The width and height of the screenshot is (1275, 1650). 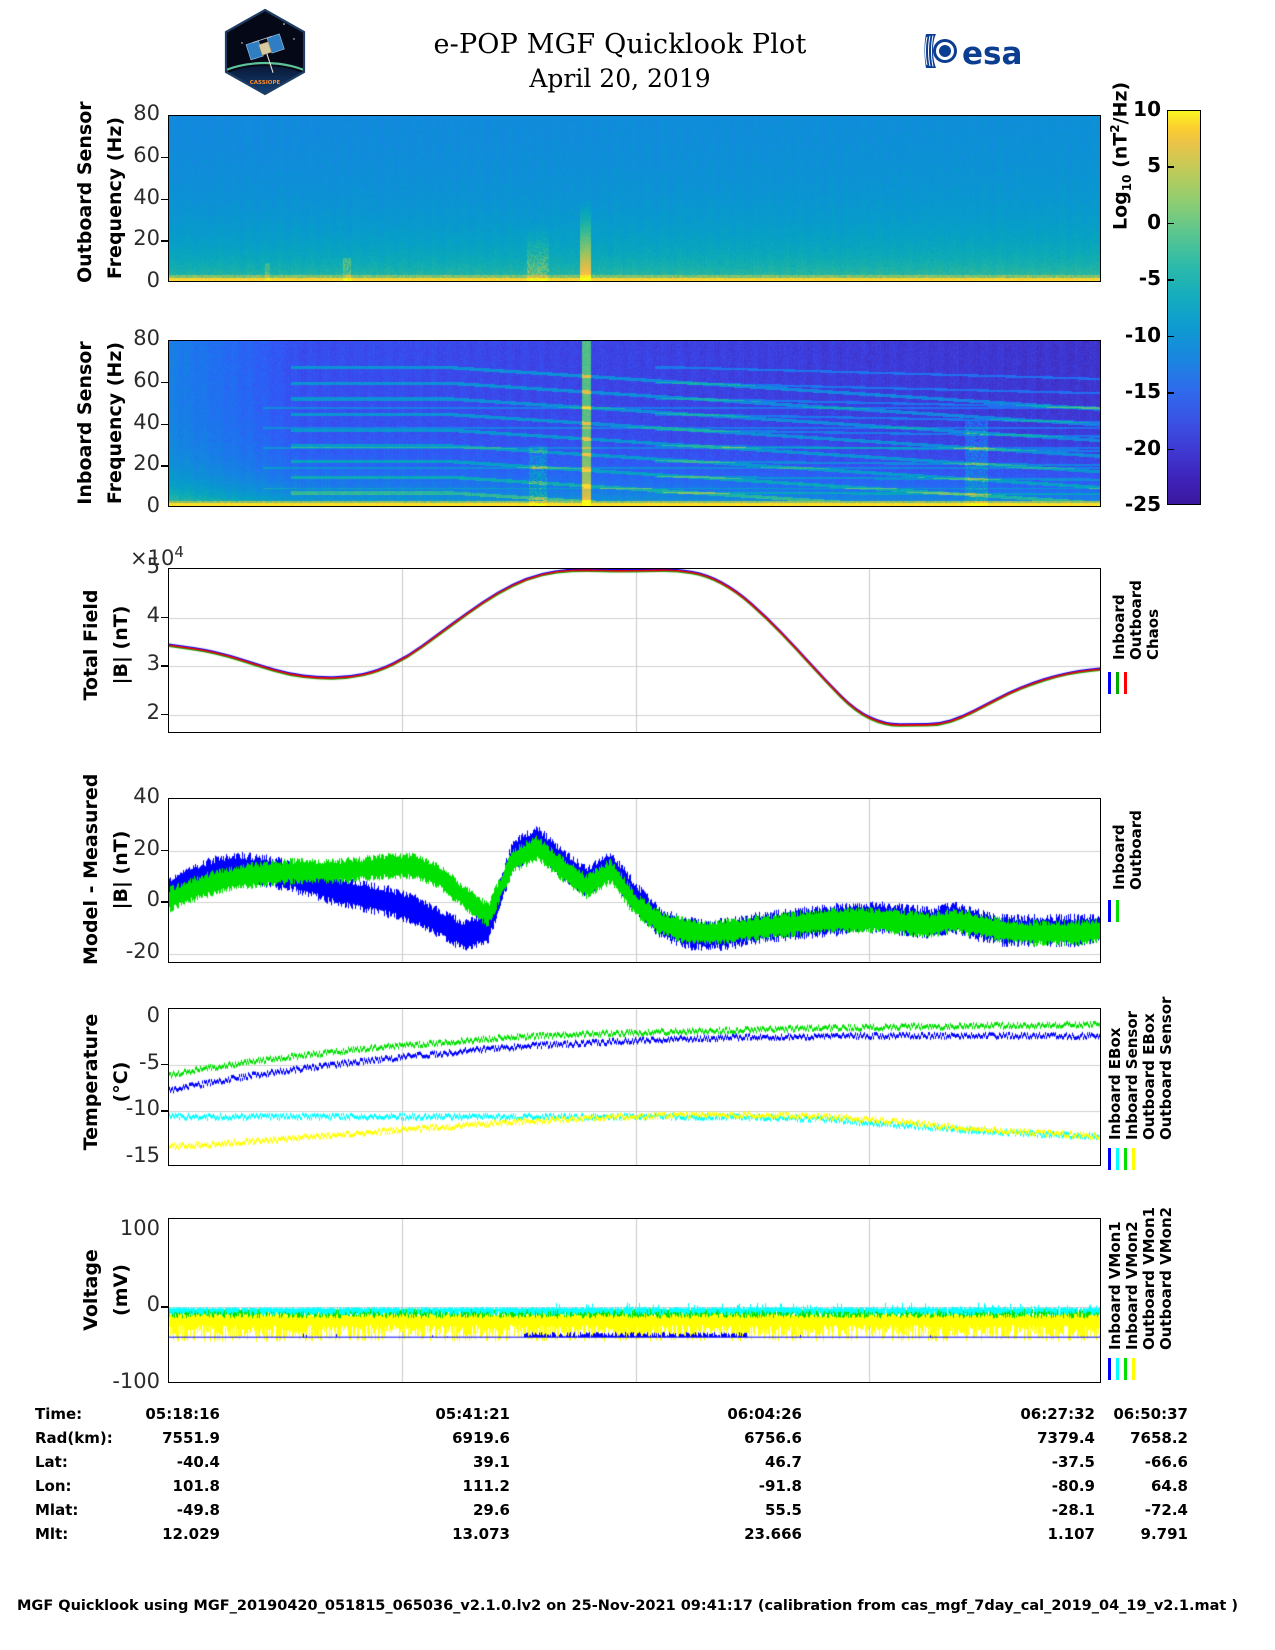 I want to click on temperature-axes, so click(x=634, y=1087).